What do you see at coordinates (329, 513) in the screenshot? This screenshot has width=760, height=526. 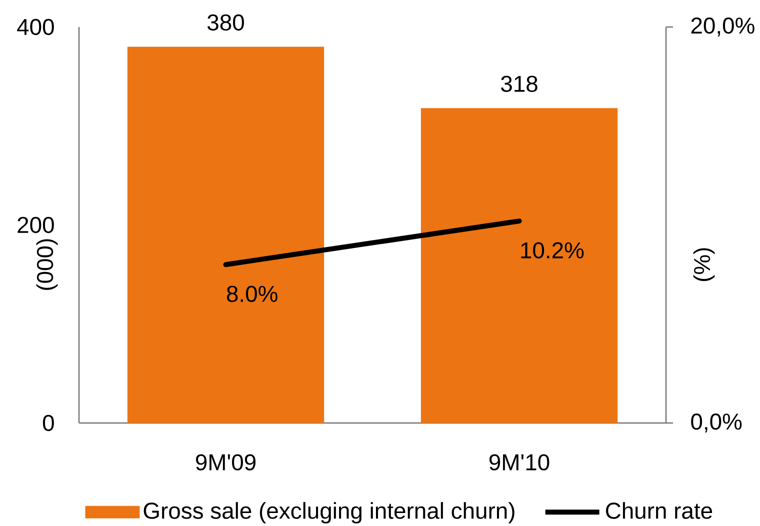 I see `legend-label: Gross sale (excluging internal churn)` at bounding box center [329, 513].